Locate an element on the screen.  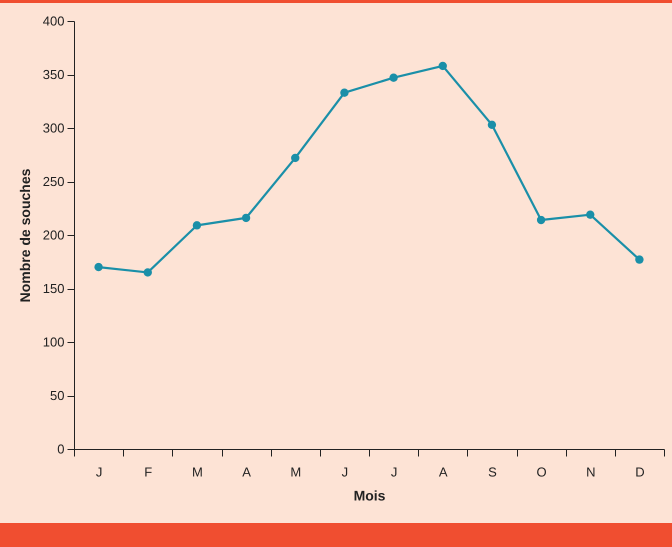
y-tick-label: 100 is located at coordinates (53, 342).